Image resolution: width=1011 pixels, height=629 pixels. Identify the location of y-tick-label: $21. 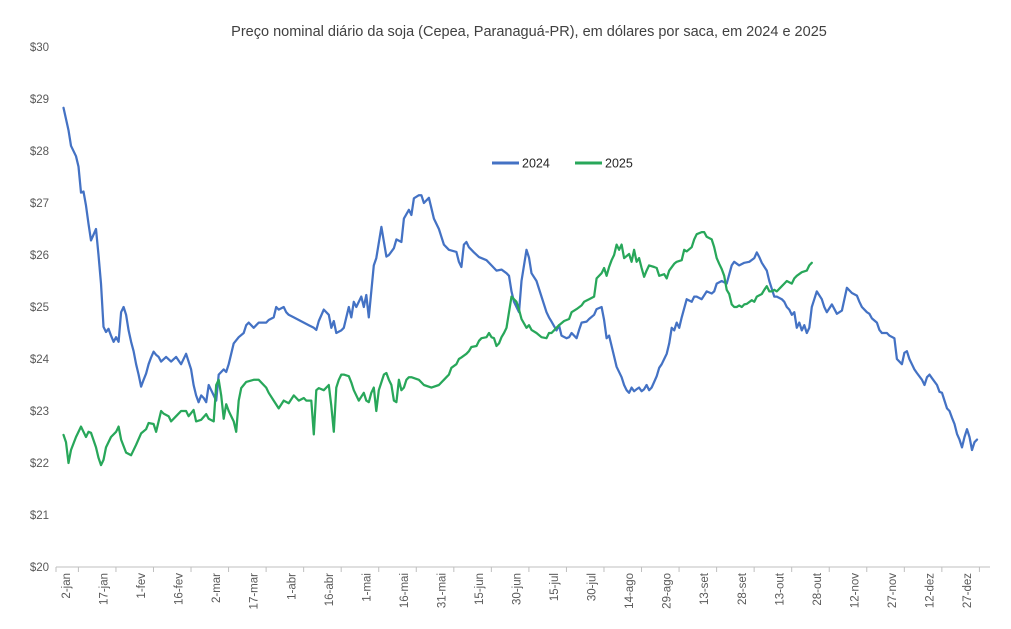
(39, 516).